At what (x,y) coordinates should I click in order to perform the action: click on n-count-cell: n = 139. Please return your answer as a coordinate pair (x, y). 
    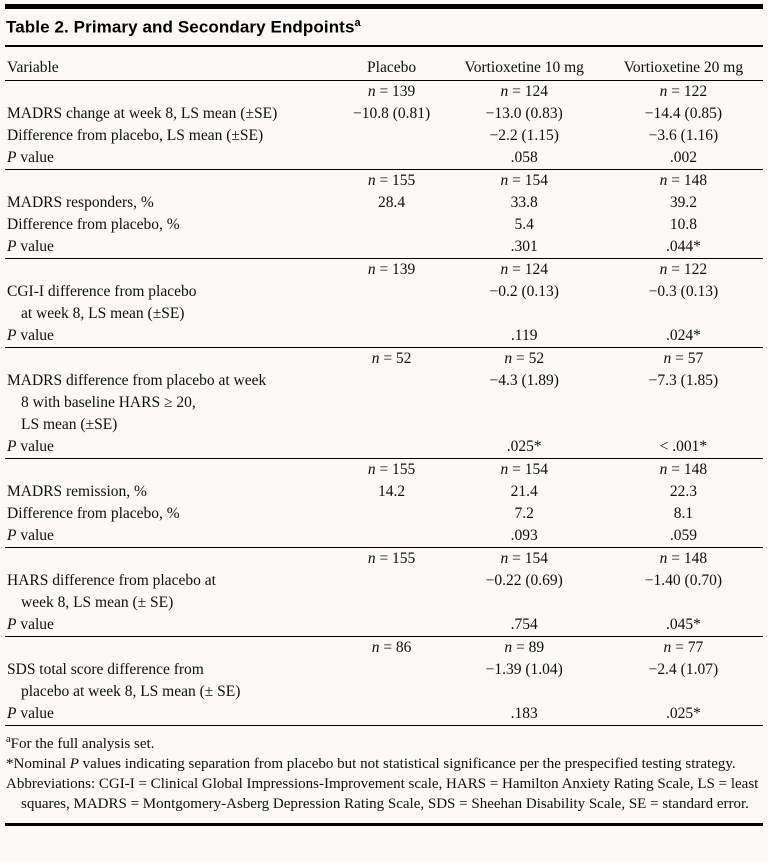
    Looking at the image, I should click on (391, 269).